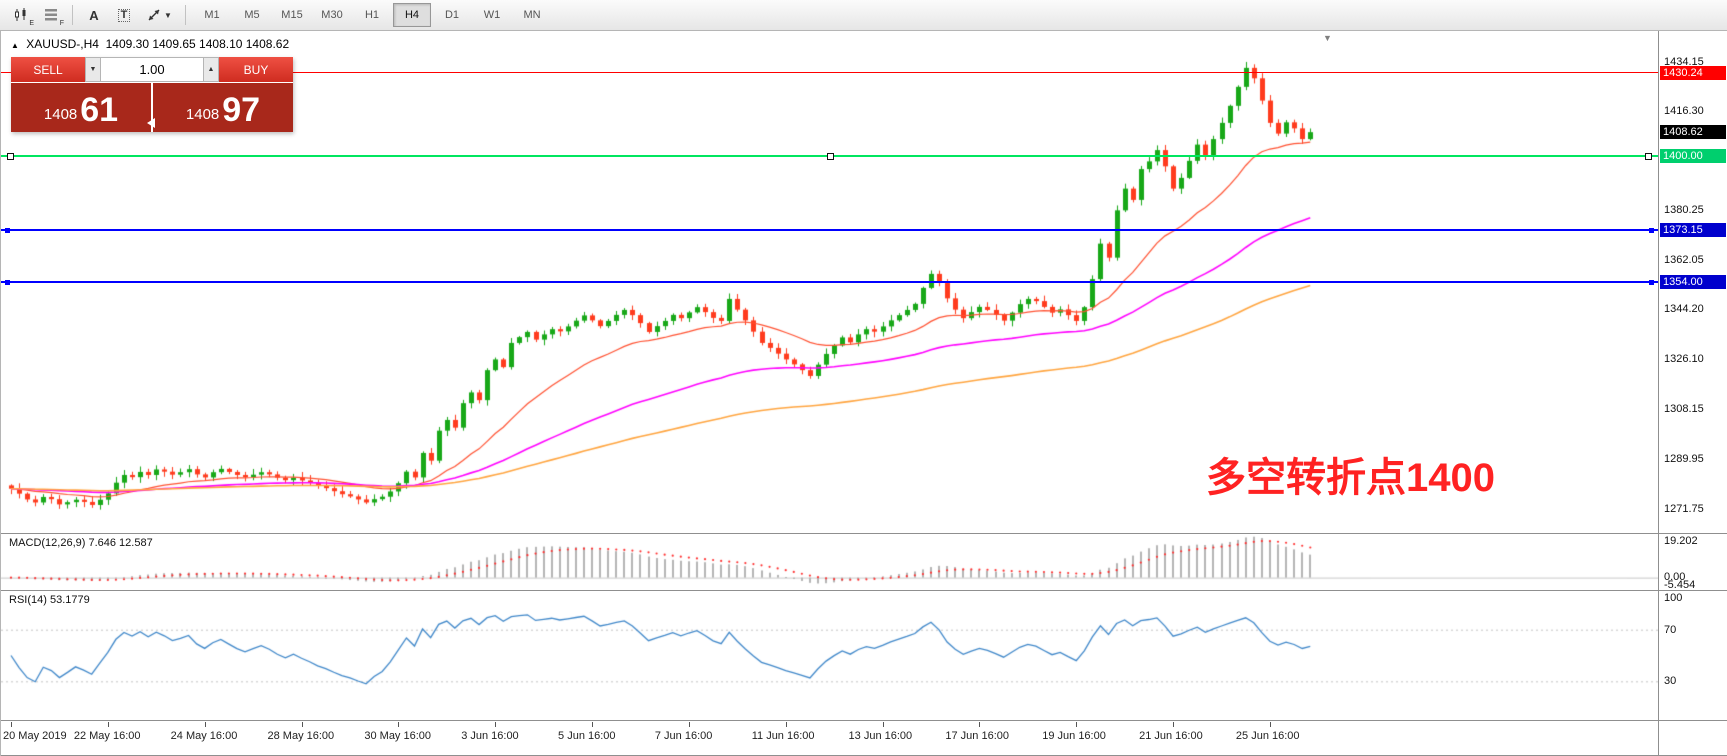  I want to click on macd-indicator-label: MACD(12,26,9) 7.646 12.587, so click(81, 543).